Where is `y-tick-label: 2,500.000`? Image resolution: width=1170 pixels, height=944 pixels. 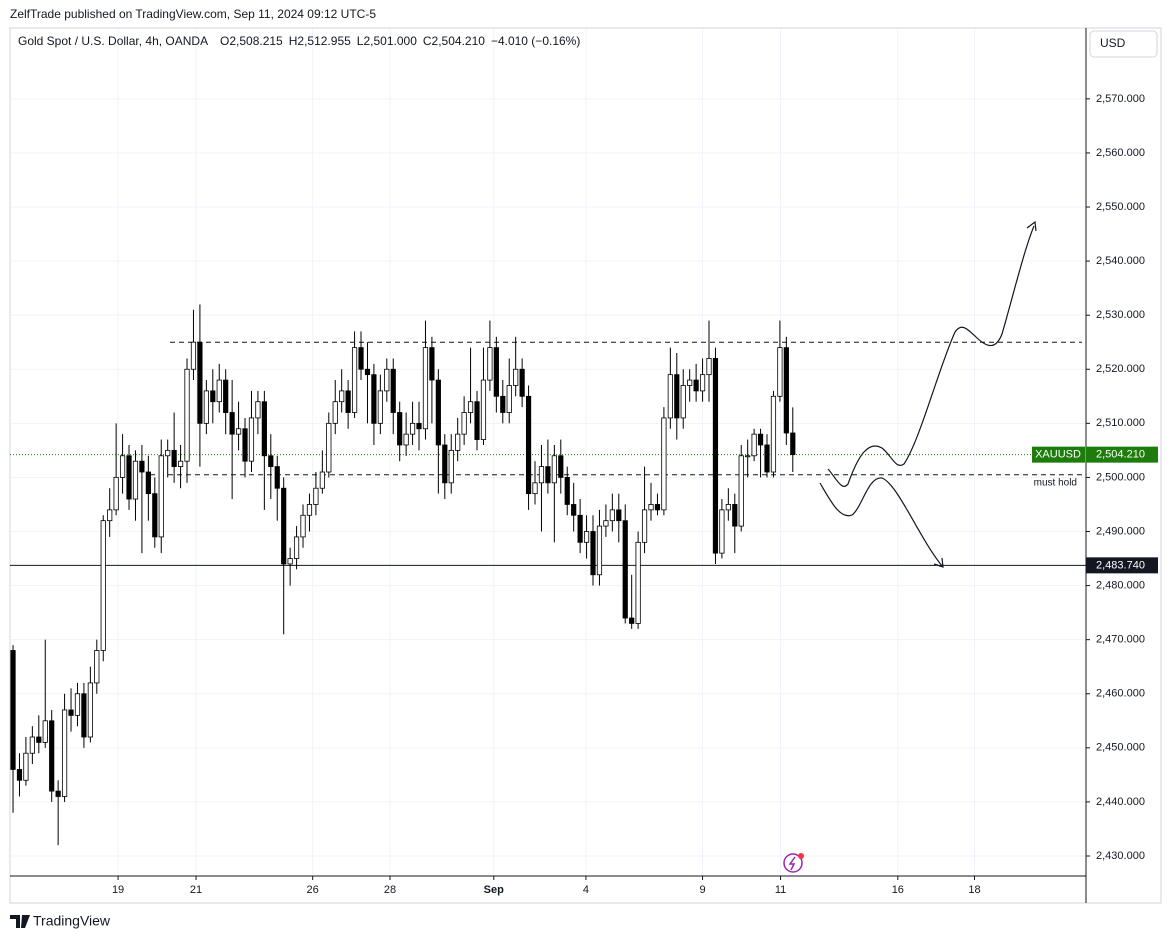 y-tick-label: 2,500.000 is located at coordinates (1120, 477).